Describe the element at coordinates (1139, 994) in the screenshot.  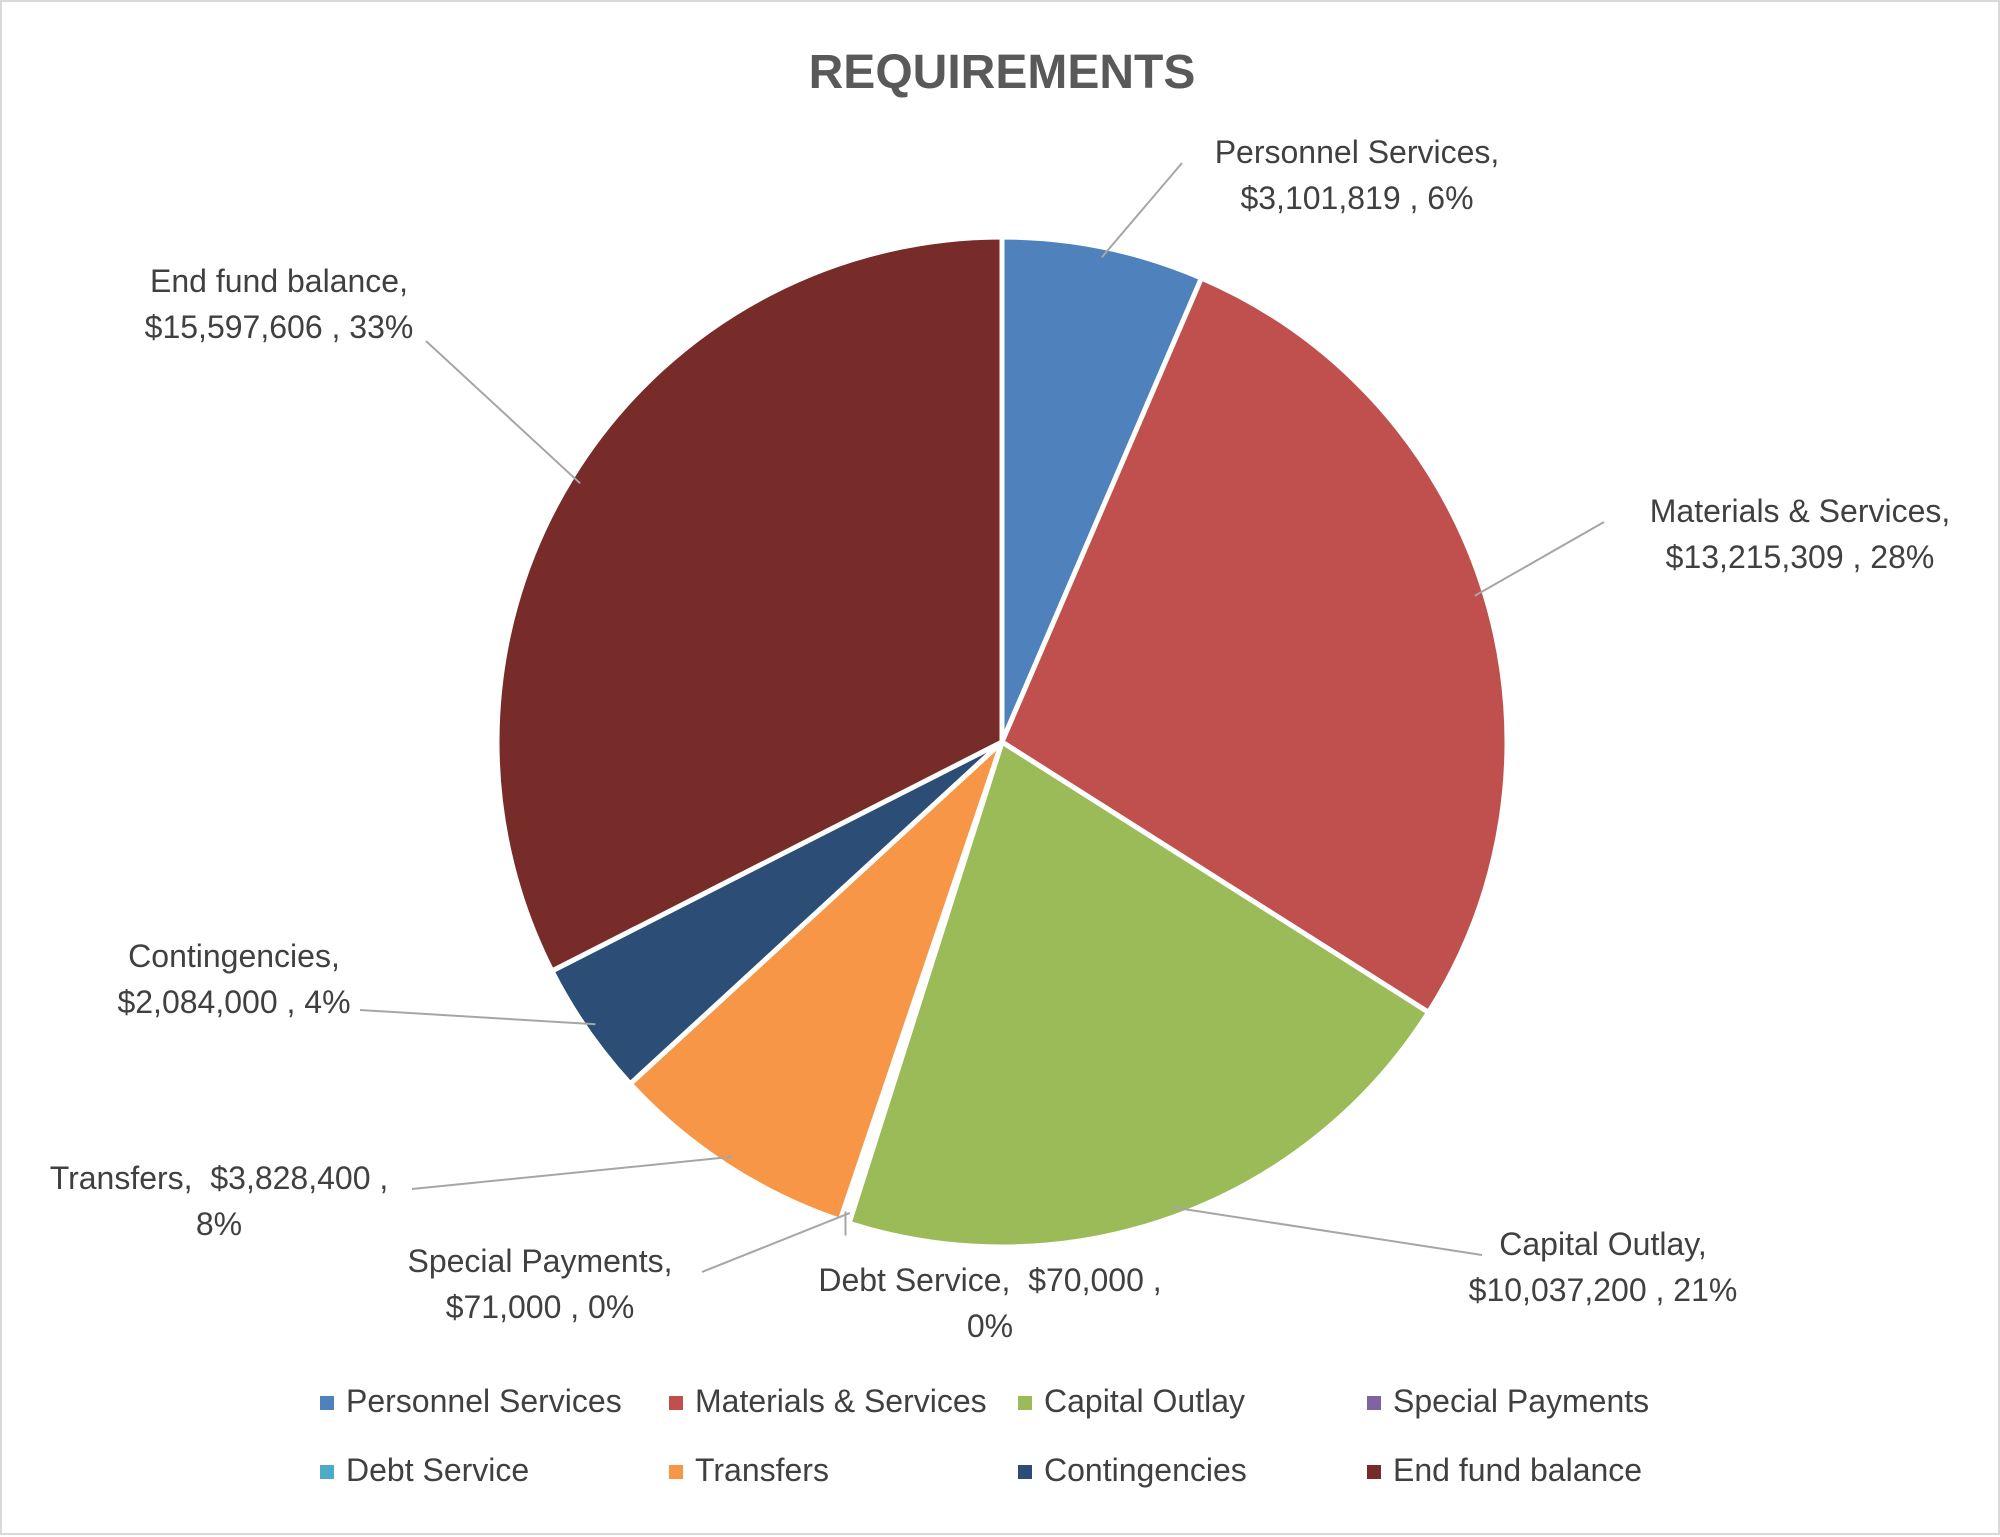
I see `slice-capital-outlay` at that location.